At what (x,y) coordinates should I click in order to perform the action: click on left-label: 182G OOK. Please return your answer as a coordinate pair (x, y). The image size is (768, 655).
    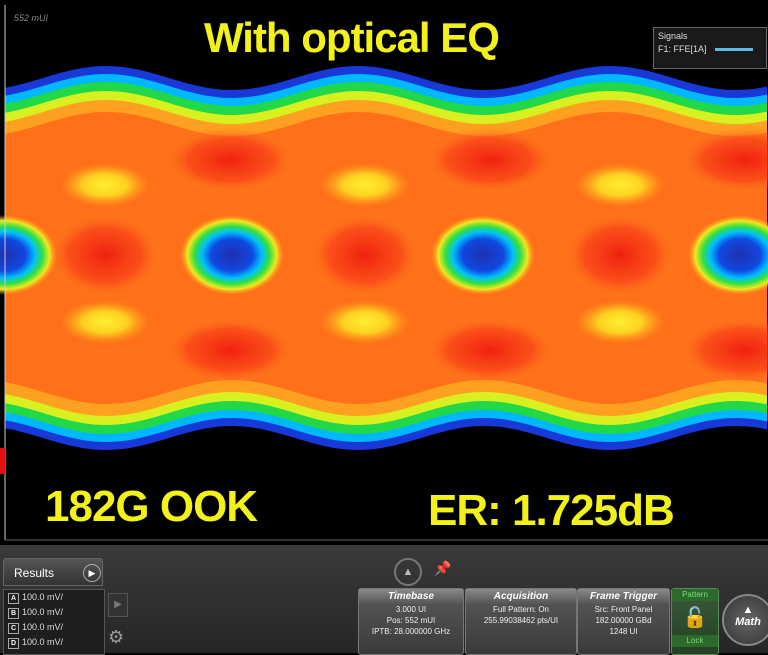
    Looking at the image, I should click on (151, 506).